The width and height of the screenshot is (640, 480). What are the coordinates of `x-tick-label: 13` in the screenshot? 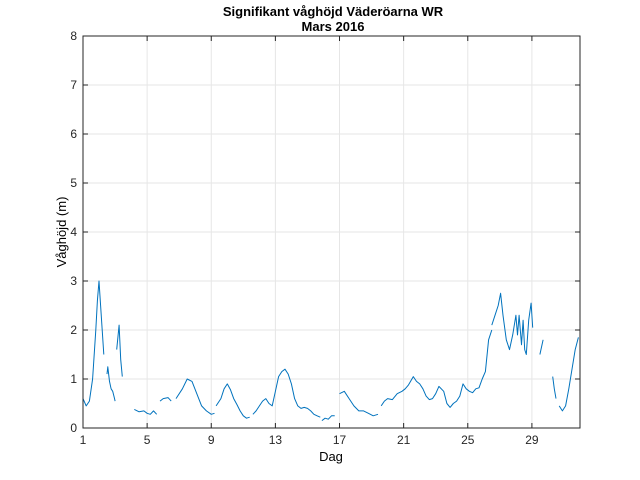 It's located at (276, 440).